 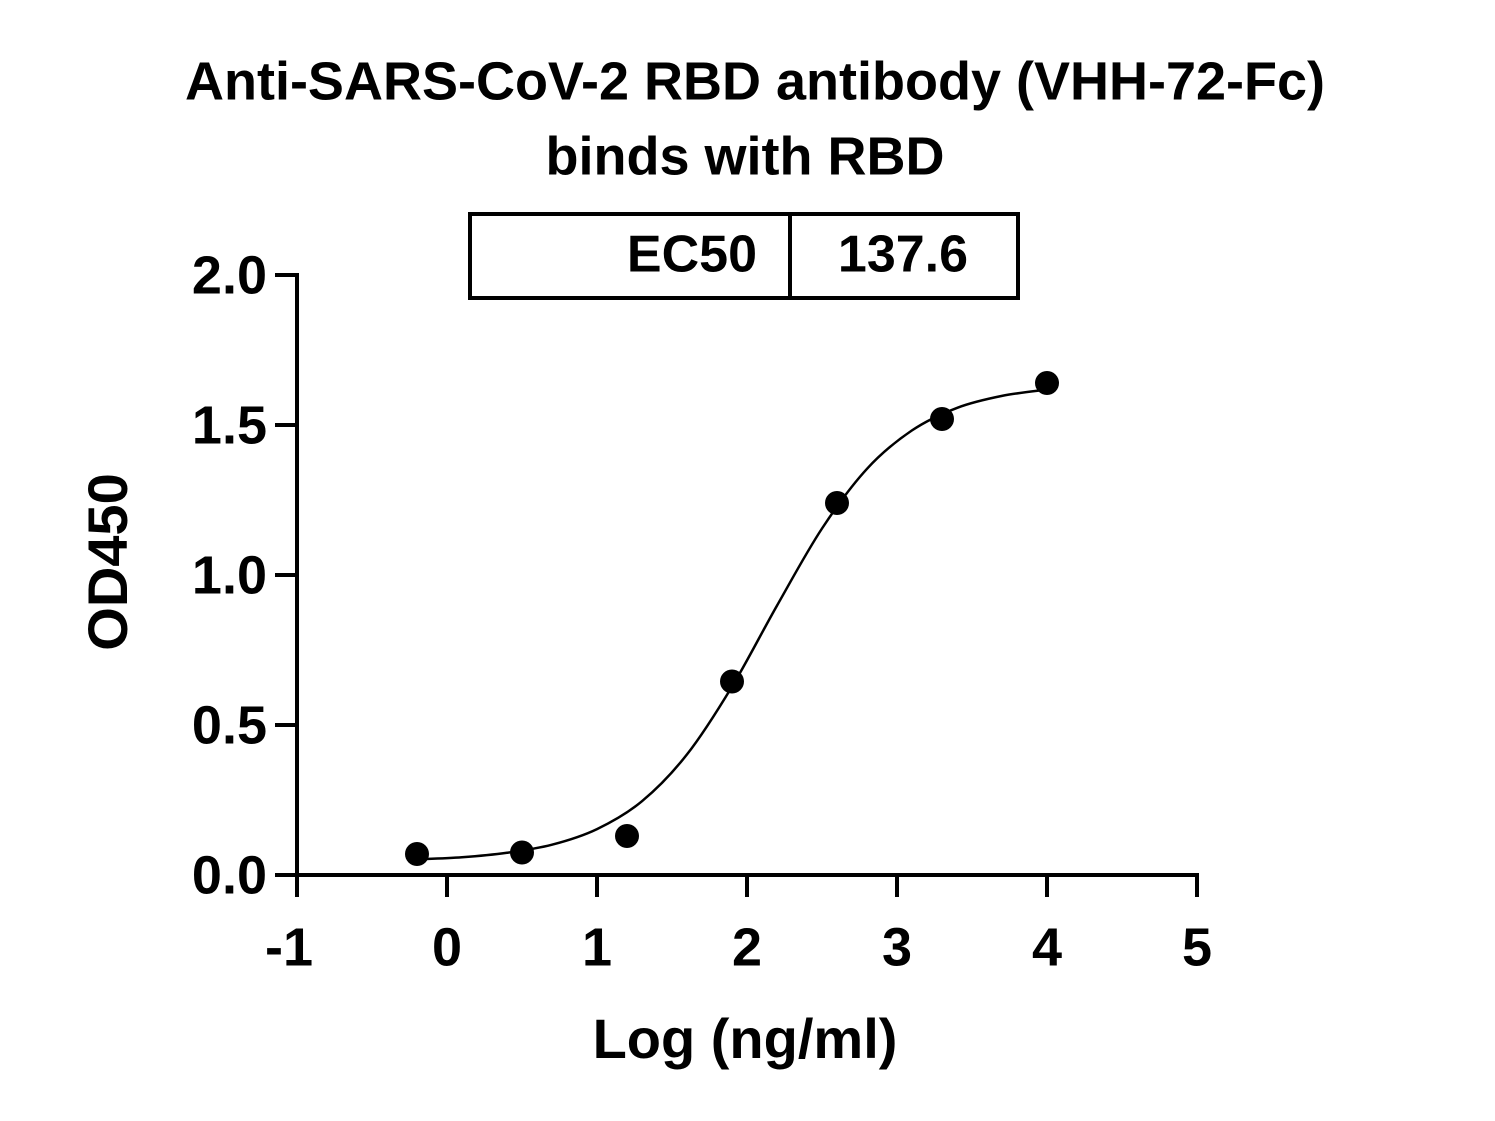 What do you see at coordinates (229, 575) in the screenshot?
I see `y-tick-label: 1.0` at bounding box center [229, 575].